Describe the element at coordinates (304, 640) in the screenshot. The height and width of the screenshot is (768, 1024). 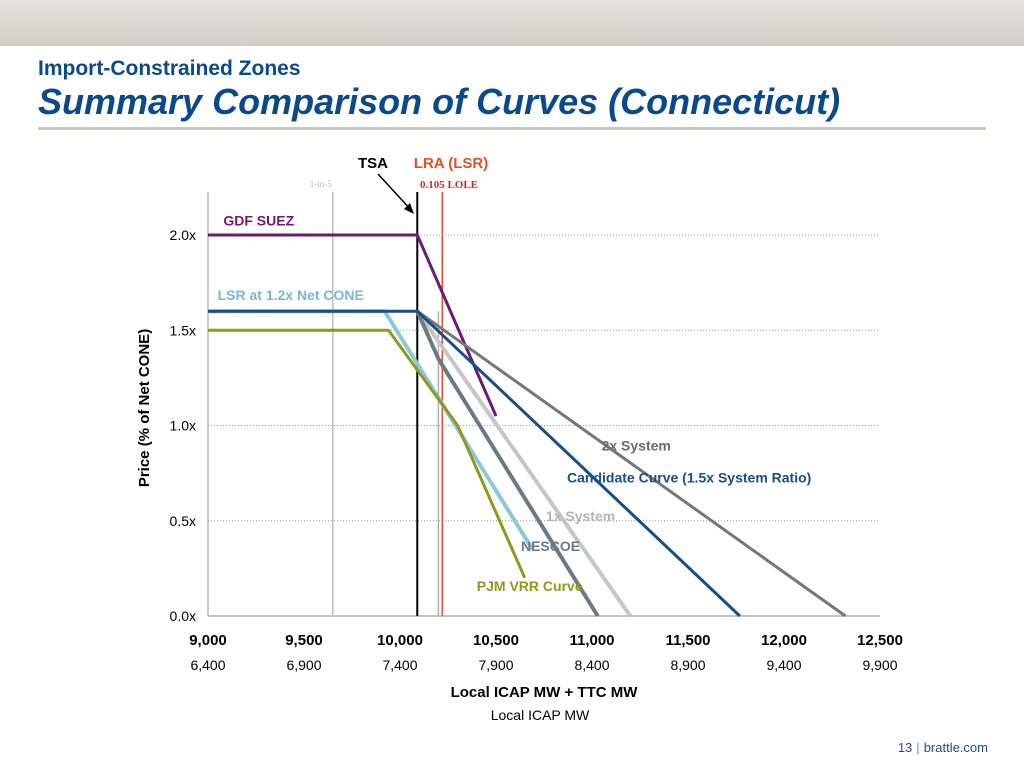
I see `x-tick-label: 9,500` at that location.